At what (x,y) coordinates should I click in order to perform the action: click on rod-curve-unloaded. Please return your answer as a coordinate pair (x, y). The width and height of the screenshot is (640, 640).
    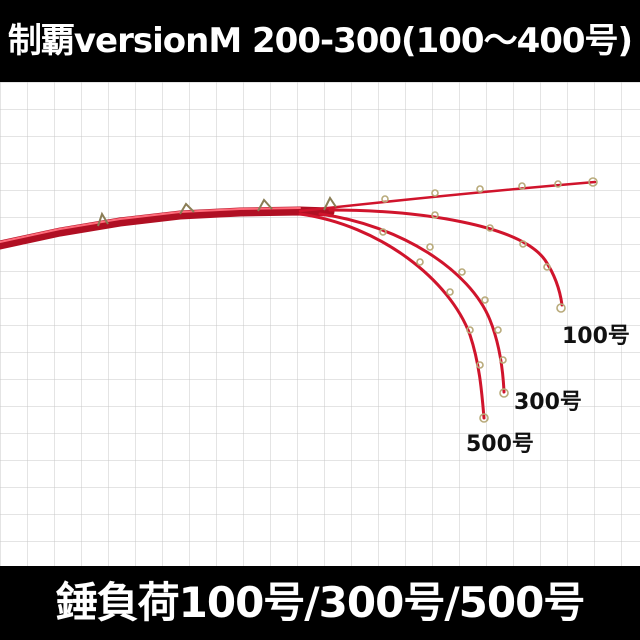
    Looking at the image, I should click on (447, 196).